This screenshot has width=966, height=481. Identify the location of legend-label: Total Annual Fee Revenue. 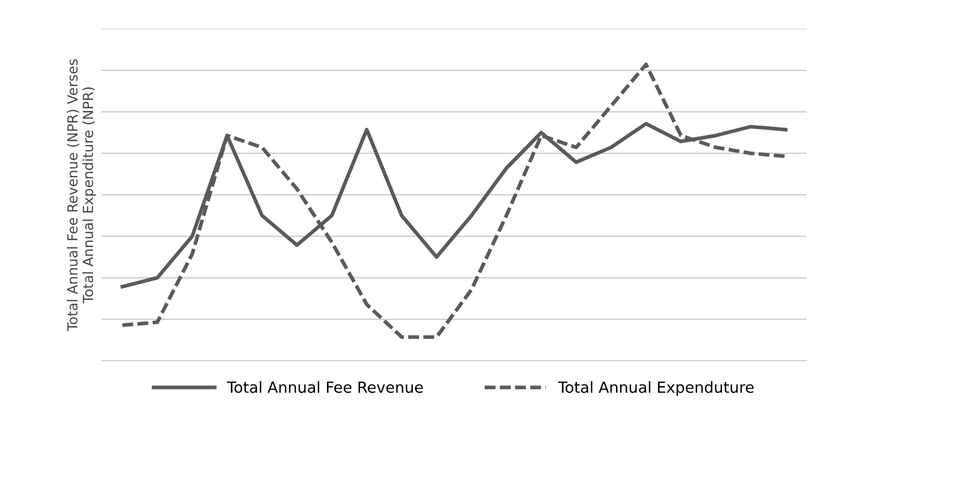
(324, 387).